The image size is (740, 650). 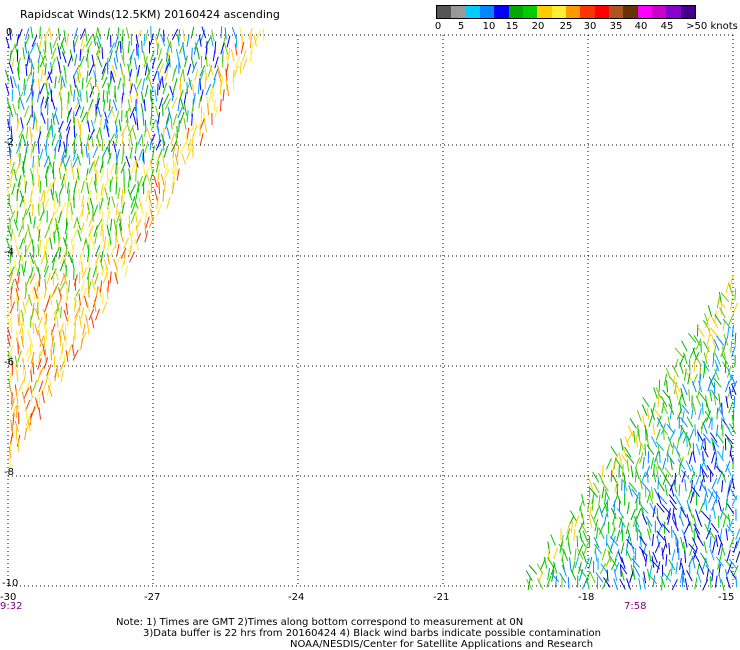 What do you see at coordinates (461, 26) in the screenshot?
I see `scale-label: 5` at bounding box center [461, 26].